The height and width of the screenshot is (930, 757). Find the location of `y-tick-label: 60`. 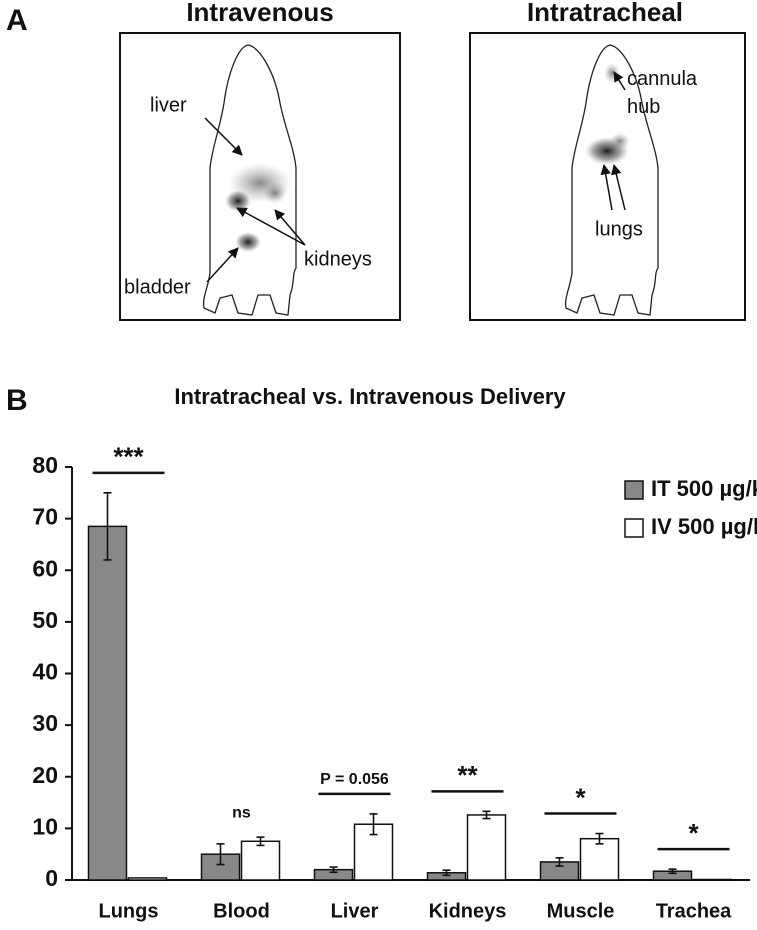

y-tick-label: 60 is located at coordinates (45, 568).